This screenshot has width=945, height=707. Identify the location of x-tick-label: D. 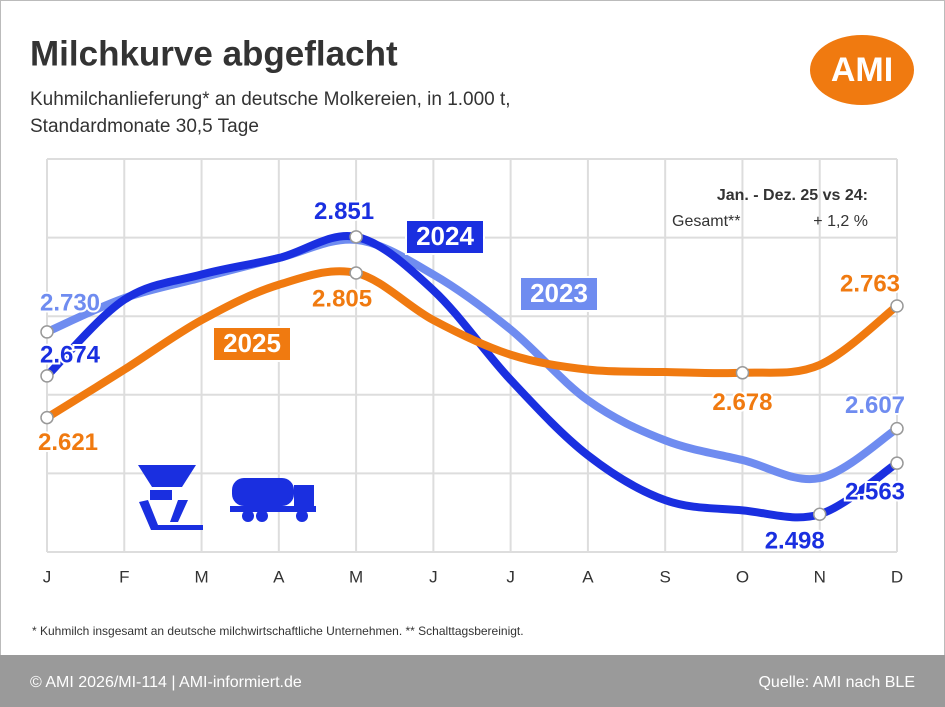
(897, 576).